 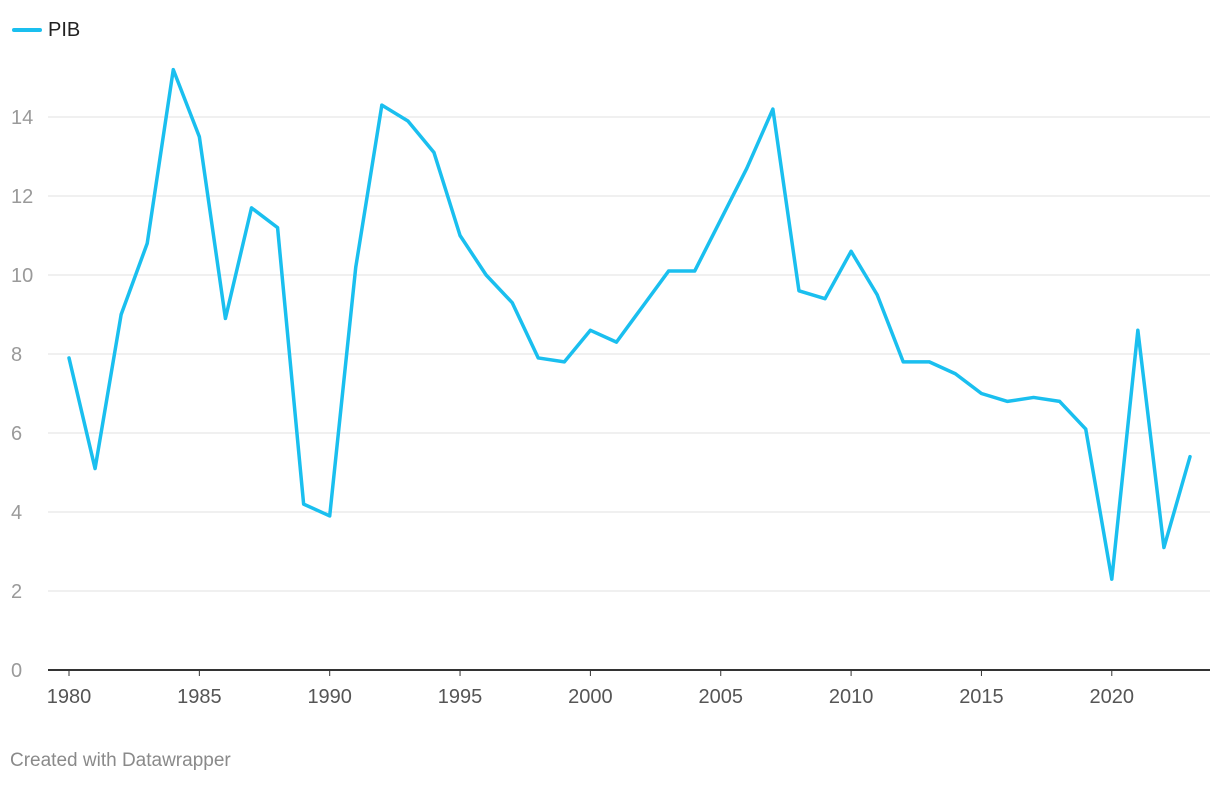 What do you see at coordinates (46, 30) in the screenshot?
I see `legend: PIB` at bounding box center [46, 30].